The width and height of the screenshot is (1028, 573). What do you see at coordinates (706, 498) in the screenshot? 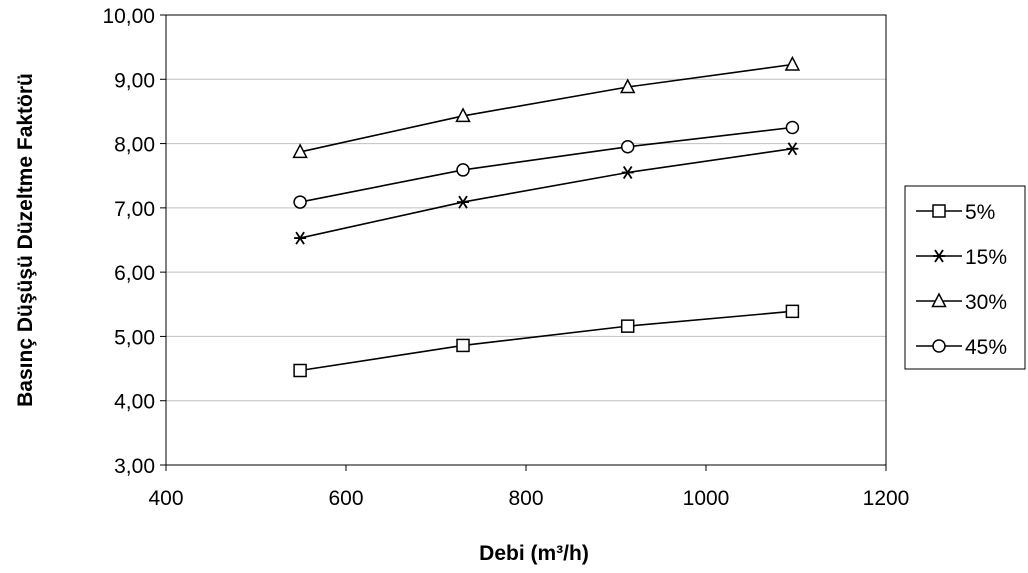
I see `x-tick-label: 1000` at bounding box center [706, 498].